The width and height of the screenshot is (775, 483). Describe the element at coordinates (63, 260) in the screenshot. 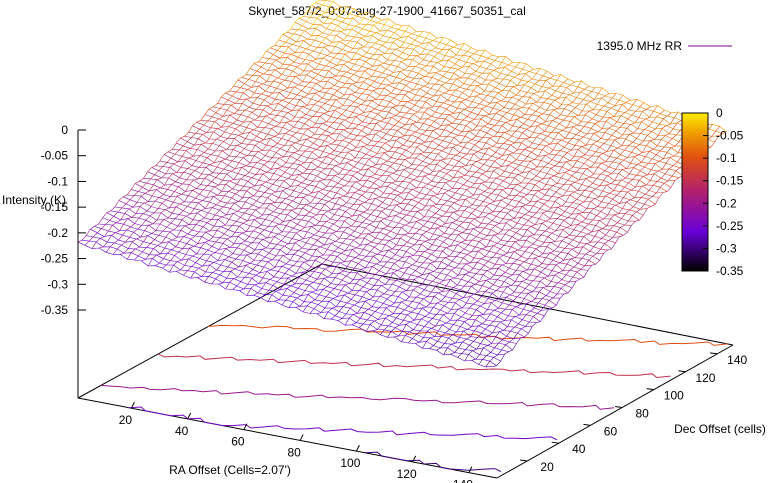

I see `z-axis: 0-0.05-0.1-0.15-0.2-0.25-0.3-0.35` at that location.